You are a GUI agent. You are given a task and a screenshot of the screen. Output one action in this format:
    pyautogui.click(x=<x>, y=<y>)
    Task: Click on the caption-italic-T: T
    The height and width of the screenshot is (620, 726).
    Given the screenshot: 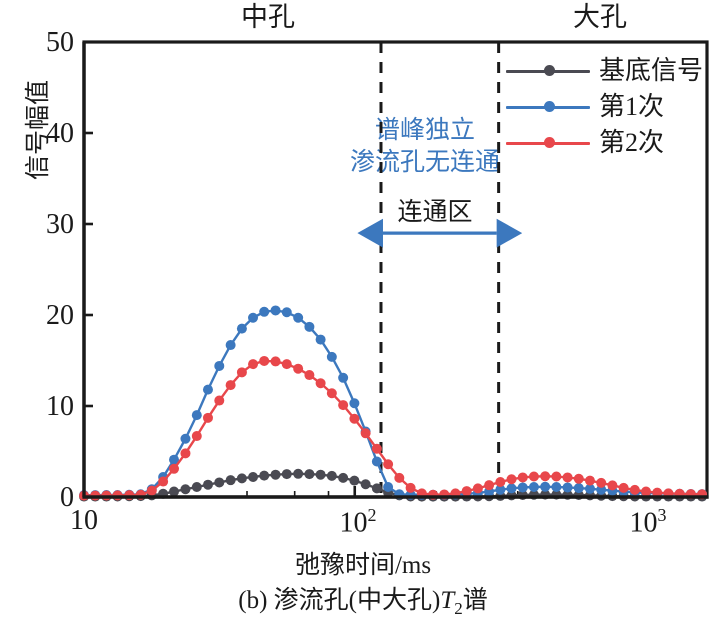 What is the action you would take?
    pyautogui.click(x=447, y=600)
    